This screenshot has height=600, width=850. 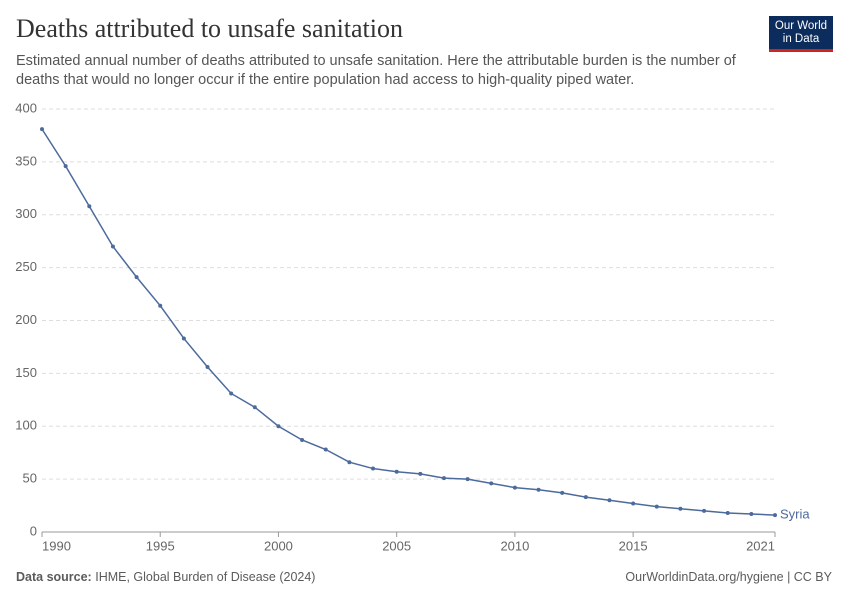 I want to click on x-tick-label: 2000, so click(x=278, y=545).